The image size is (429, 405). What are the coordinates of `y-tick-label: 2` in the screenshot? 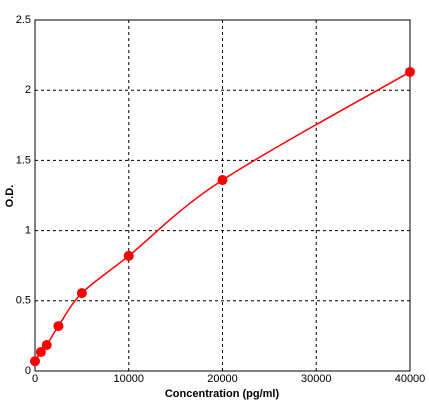 It's located at (28, 90).